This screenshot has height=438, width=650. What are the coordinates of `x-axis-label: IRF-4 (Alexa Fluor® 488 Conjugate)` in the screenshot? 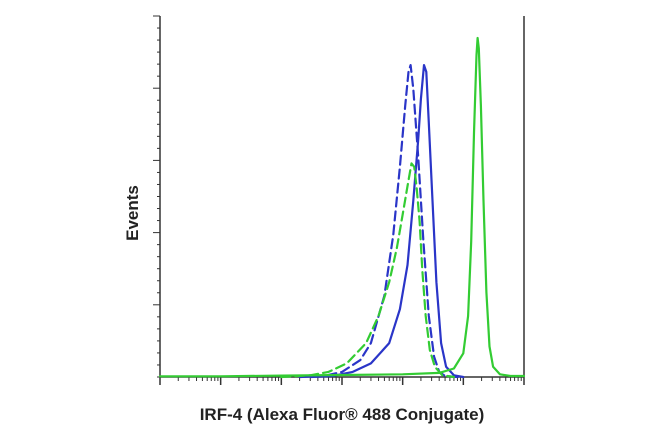 It's located at (342, 414).